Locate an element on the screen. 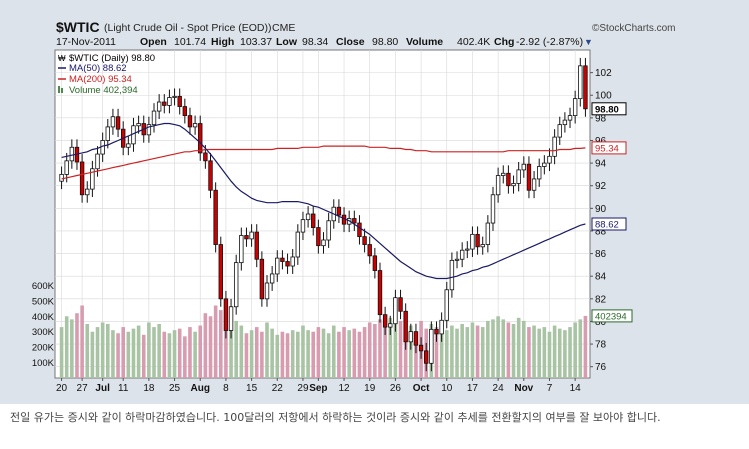 Image resolution: width=749 pixels, height=449 pixels. date-tick-label: Sep is located at coordinates (318, 388).